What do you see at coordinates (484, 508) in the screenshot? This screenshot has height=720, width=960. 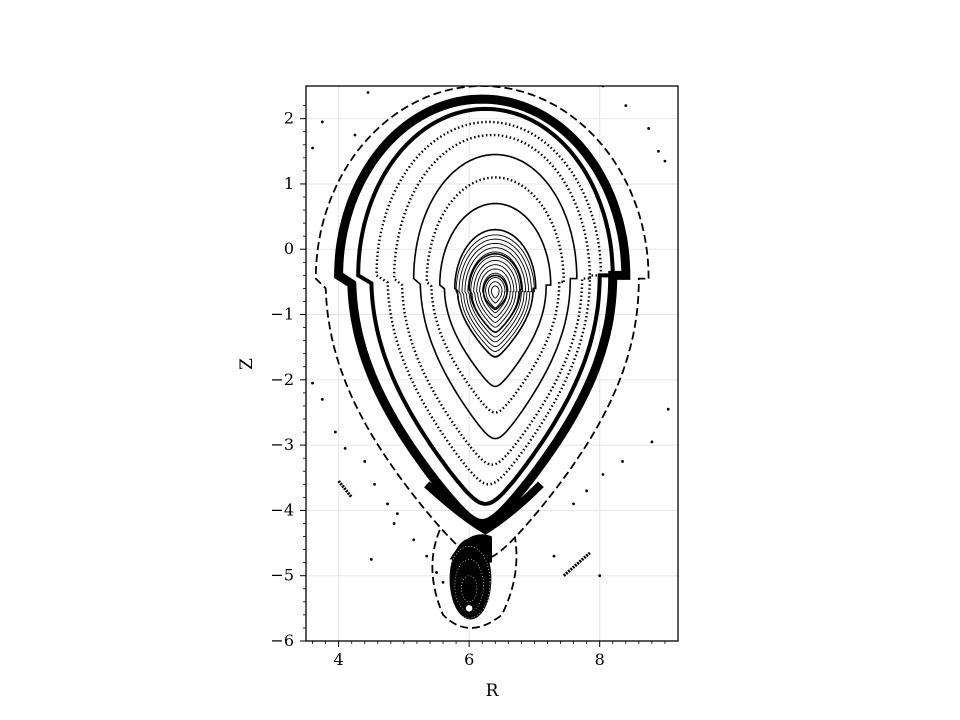 I see `separatrix-leg` at bounding box center [484, 508].